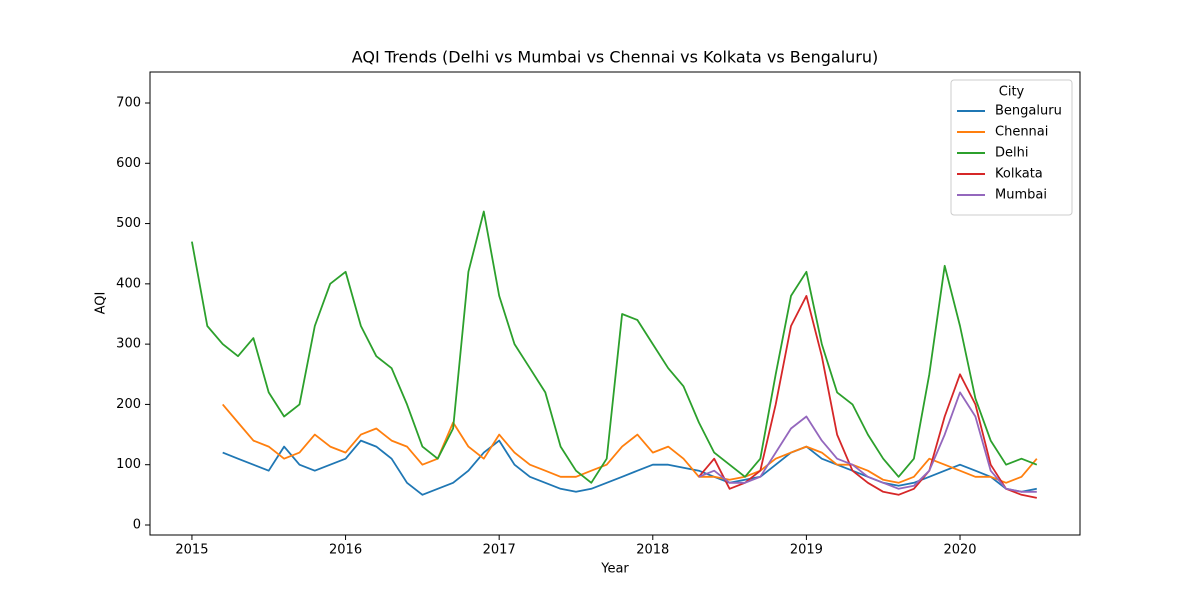 The width and height of the screenshot is (1200, 604). I want to click on y-tick-label: 200, so click(128, 404).